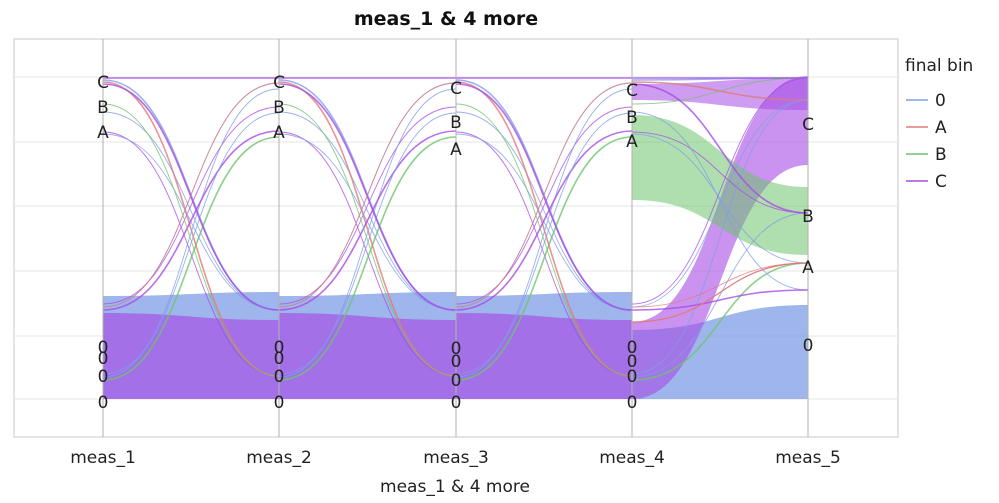 The width and height of the screenshot is (999, 503). I want to click on node-label-meas_2-1: B, so click(279, 108).